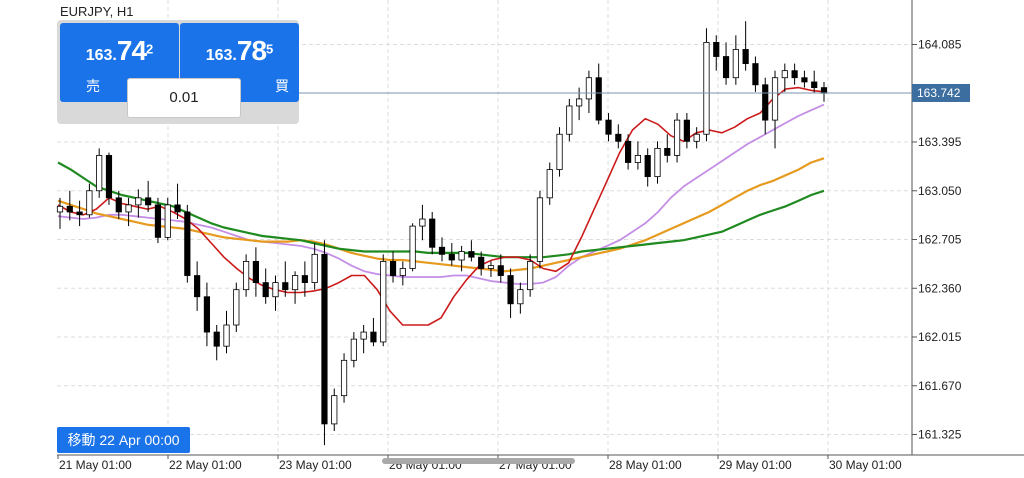 The image size is (1024, 478). I want to click on y-tick-label: 162.705, so click(940, 240).